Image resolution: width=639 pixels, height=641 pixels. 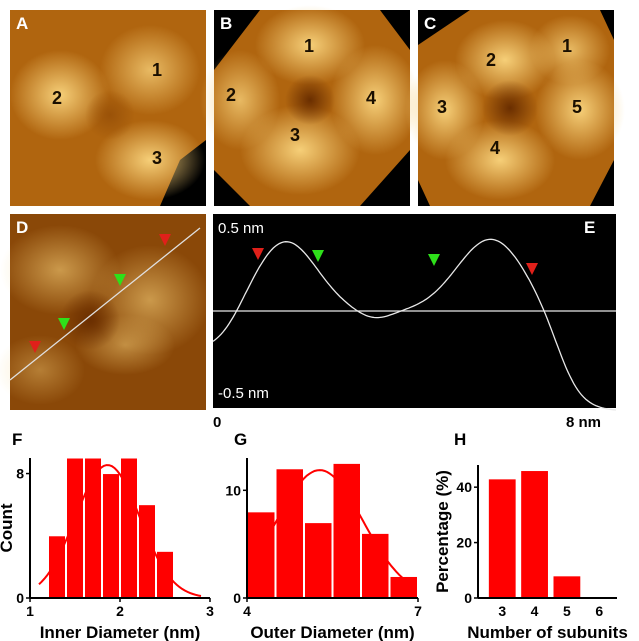 I want to click on panel-label-b: B, so click(x=226, y=23).